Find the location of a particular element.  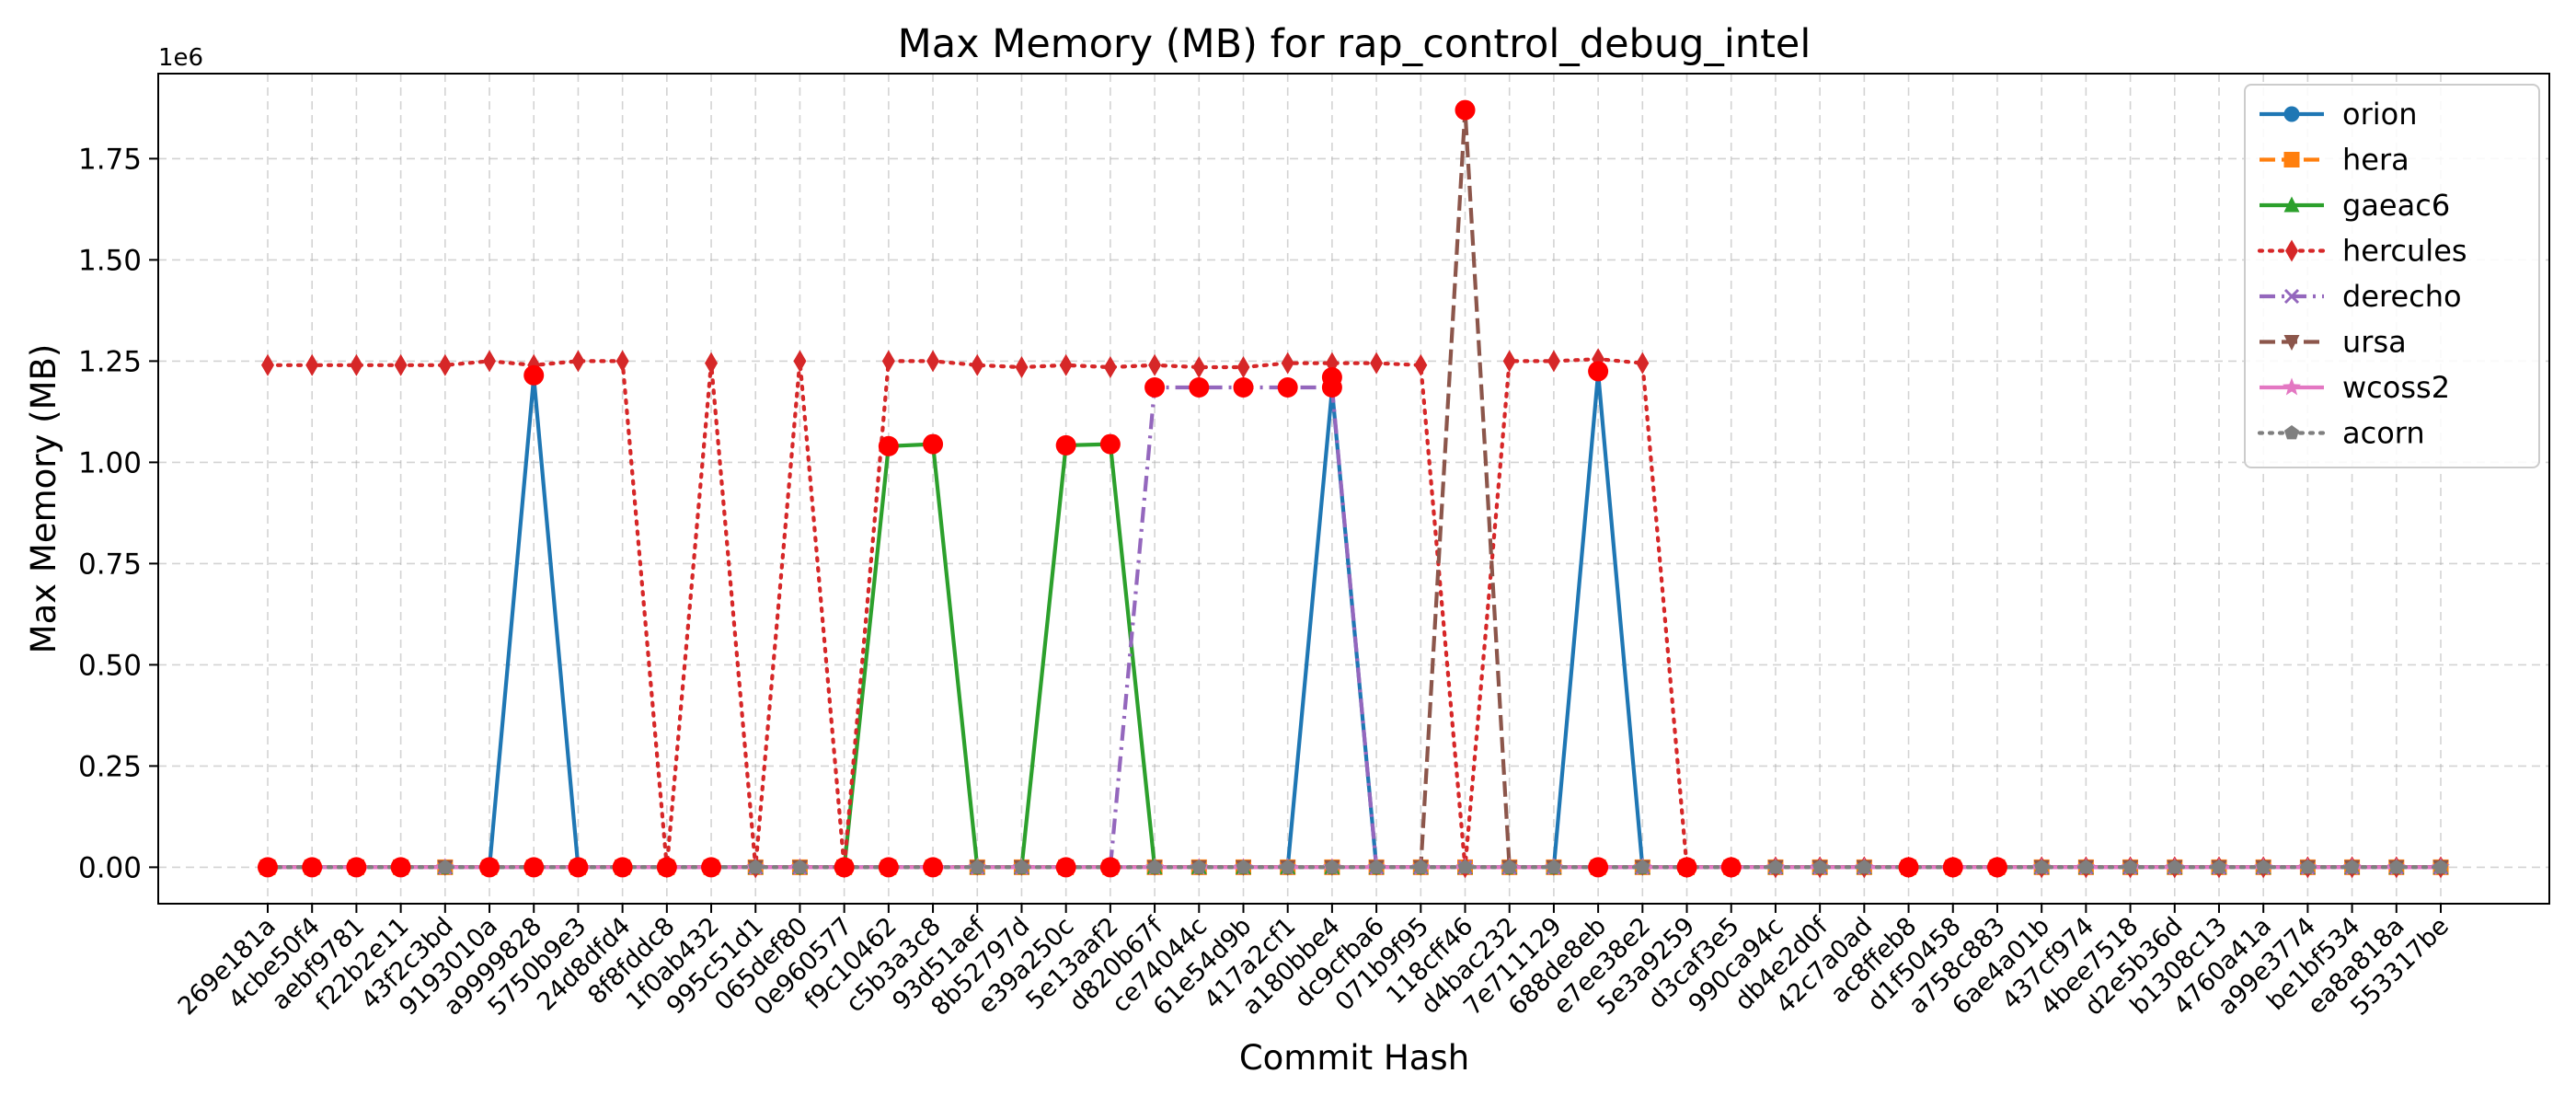

legend-label: wcoss2 is located at coordinates (2396, 387).